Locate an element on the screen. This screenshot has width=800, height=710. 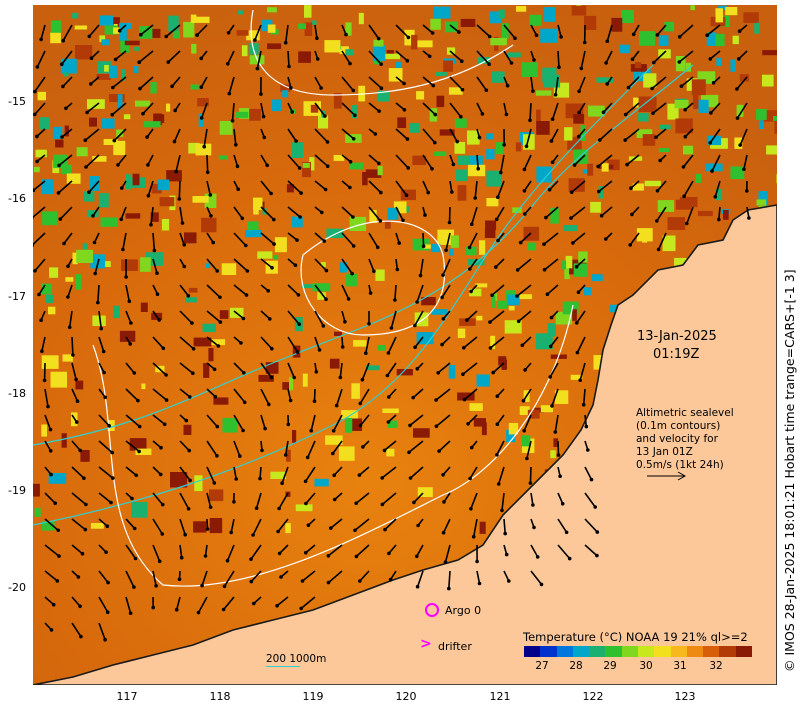
argo-float-icon is located at coordinates (432, 610).